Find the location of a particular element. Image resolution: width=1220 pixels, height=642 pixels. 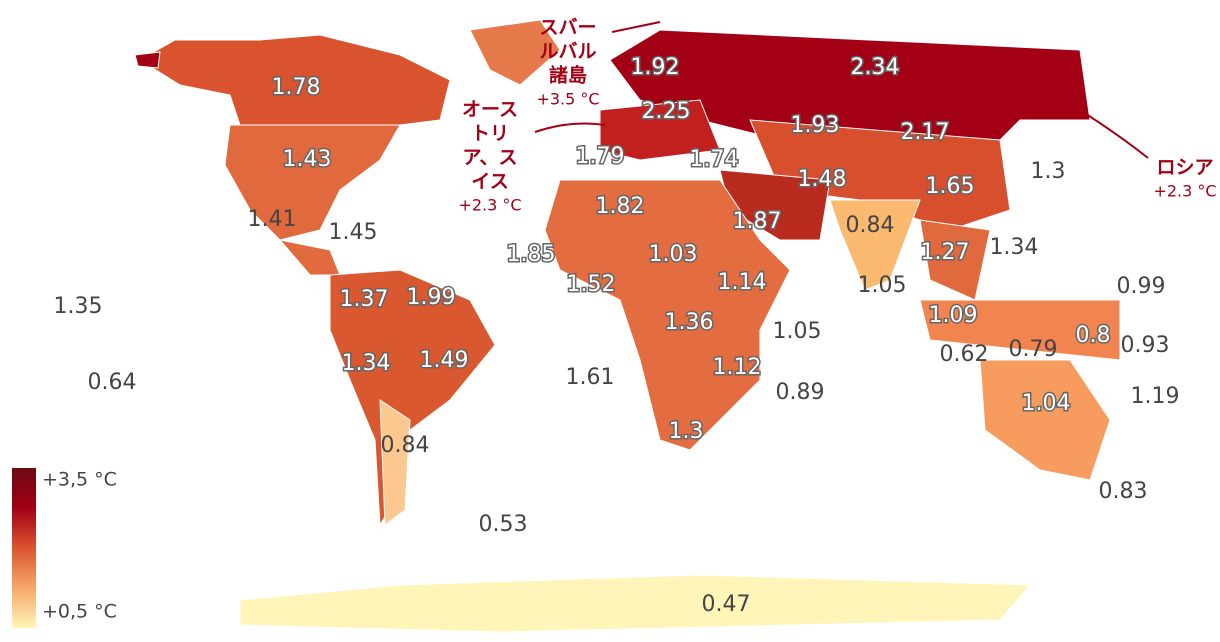

region-value: 1.74 is located at coordinates (714, 159).